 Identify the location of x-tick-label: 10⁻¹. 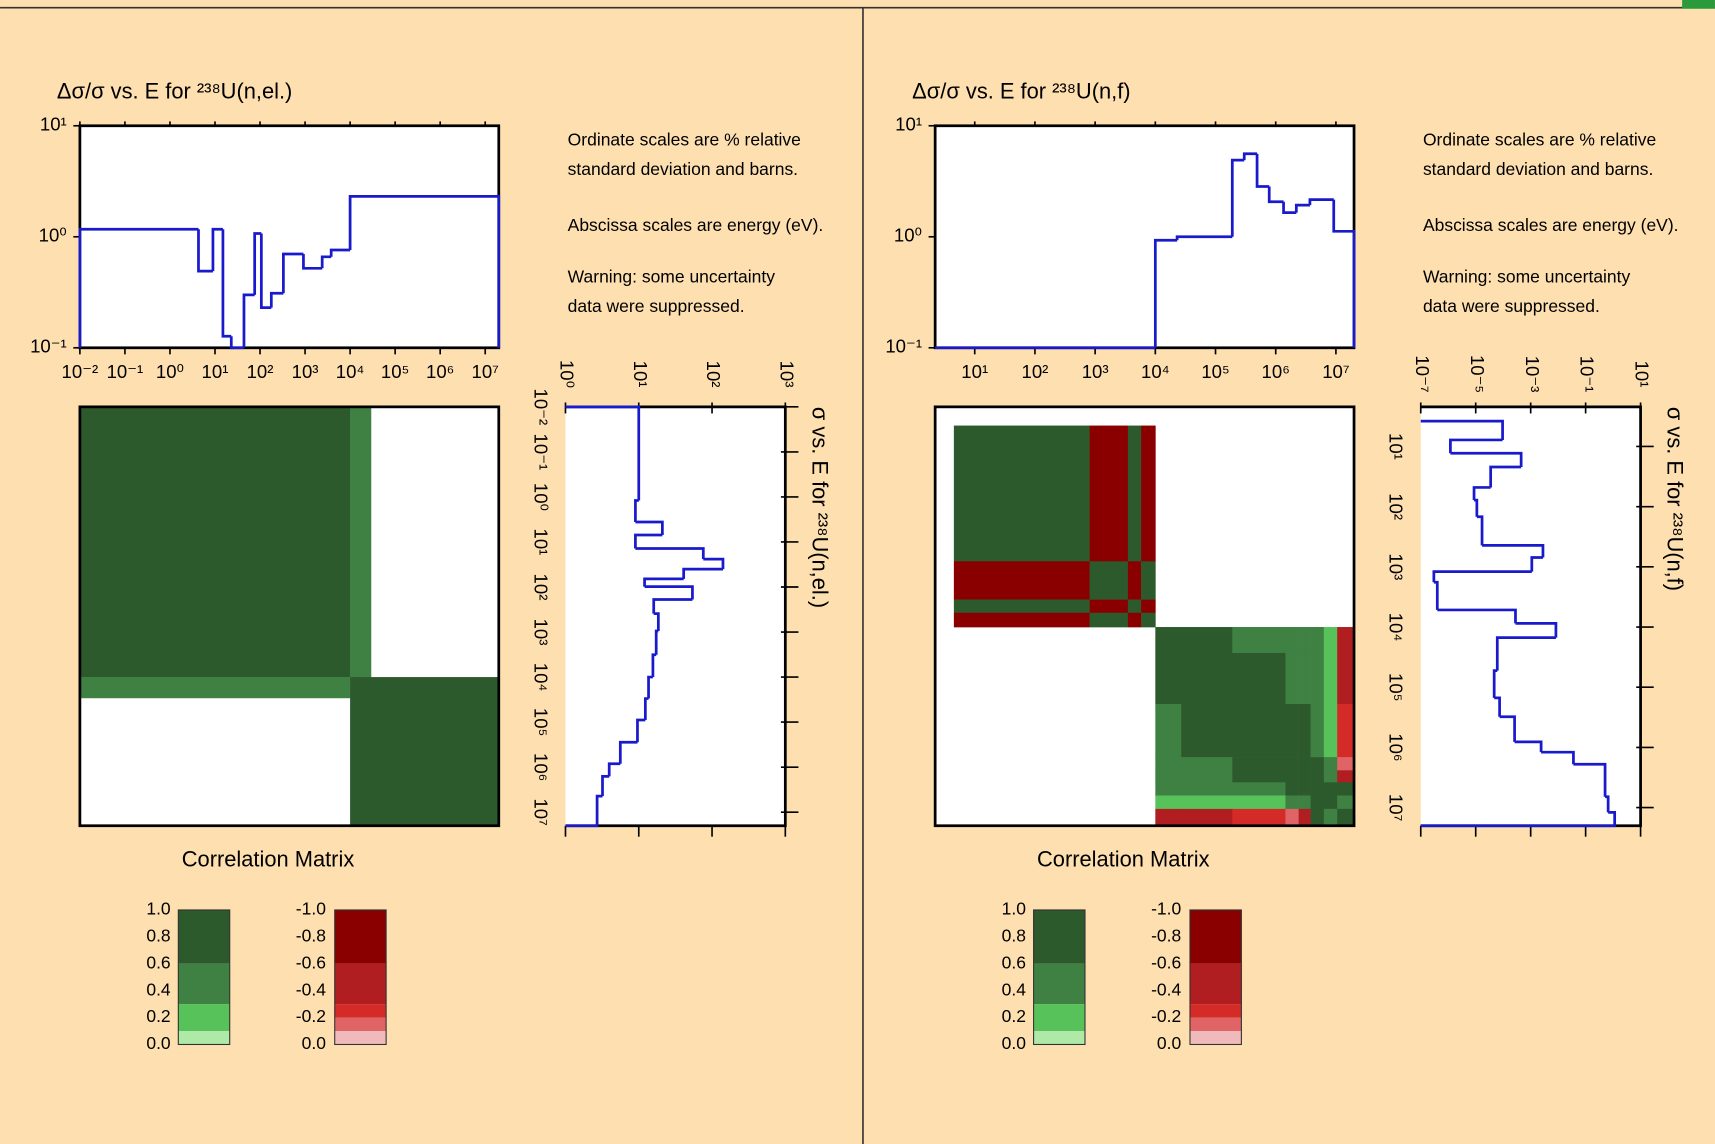
(125, 371).